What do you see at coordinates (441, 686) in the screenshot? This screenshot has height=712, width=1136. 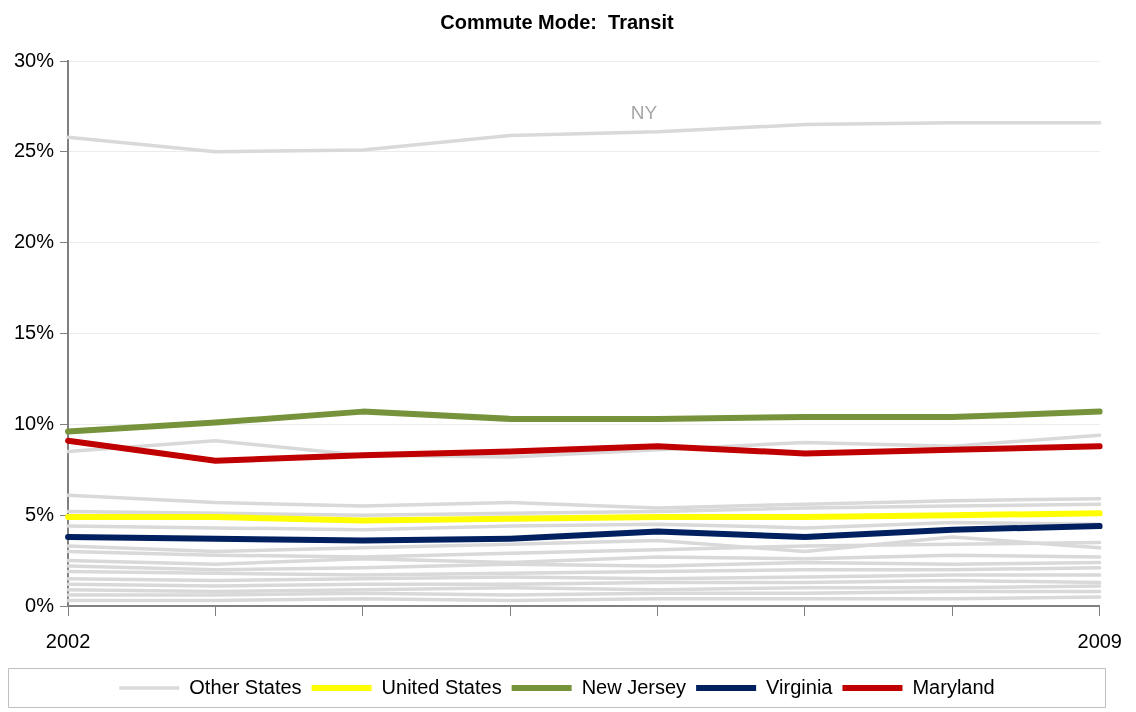 I see `legend-label: United States` at bounding box center [441, 686].